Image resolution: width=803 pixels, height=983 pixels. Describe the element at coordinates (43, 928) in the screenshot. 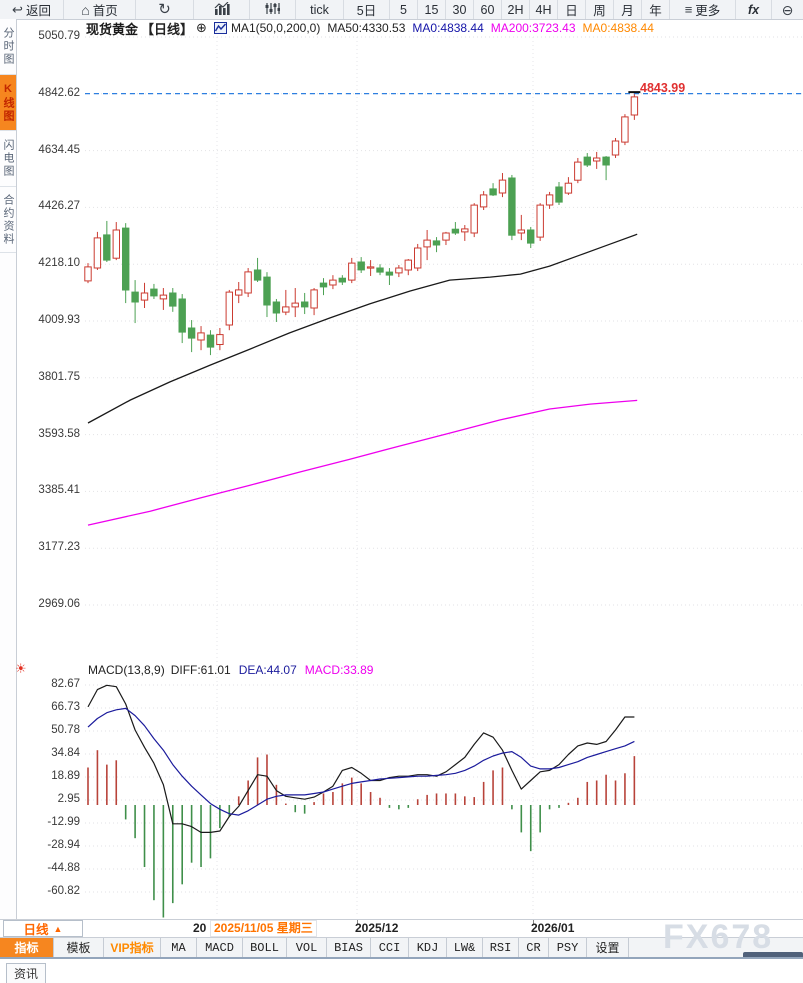

I see `period-selector: 日线 ▲` at that location.